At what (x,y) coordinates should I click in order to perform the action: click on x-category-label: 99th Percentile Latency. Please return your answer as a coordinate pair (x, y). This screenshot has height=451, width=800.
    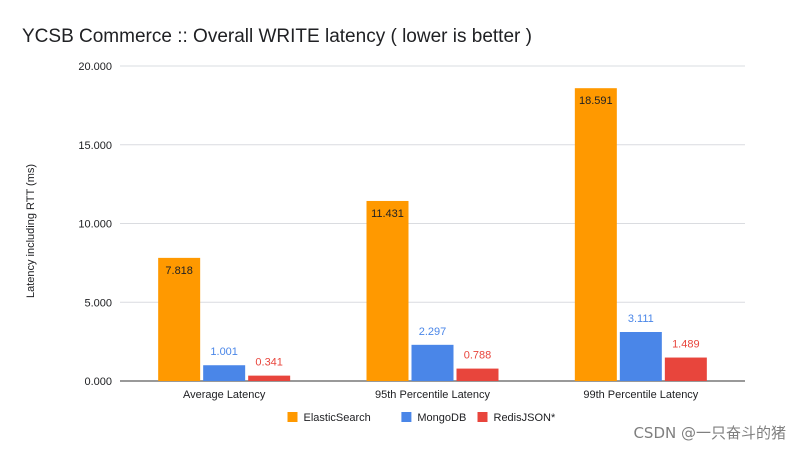
    Looking at the image, I should click on (640, 395).